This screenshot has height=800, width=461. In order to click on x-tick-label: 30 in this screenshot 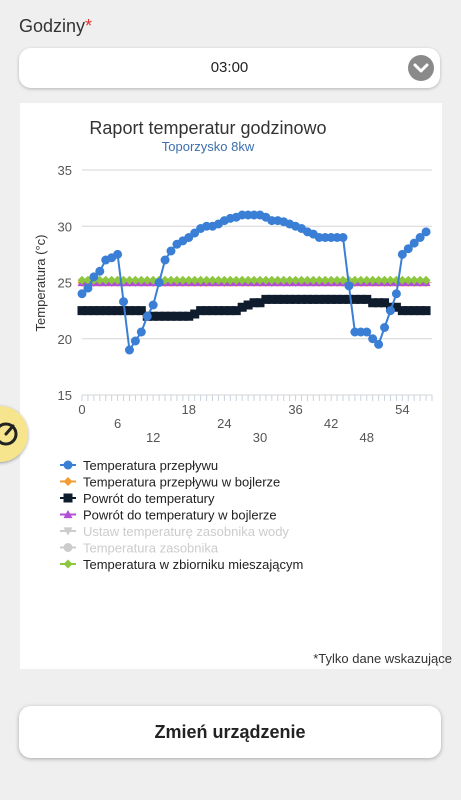, I will do `click(260, 437)`.